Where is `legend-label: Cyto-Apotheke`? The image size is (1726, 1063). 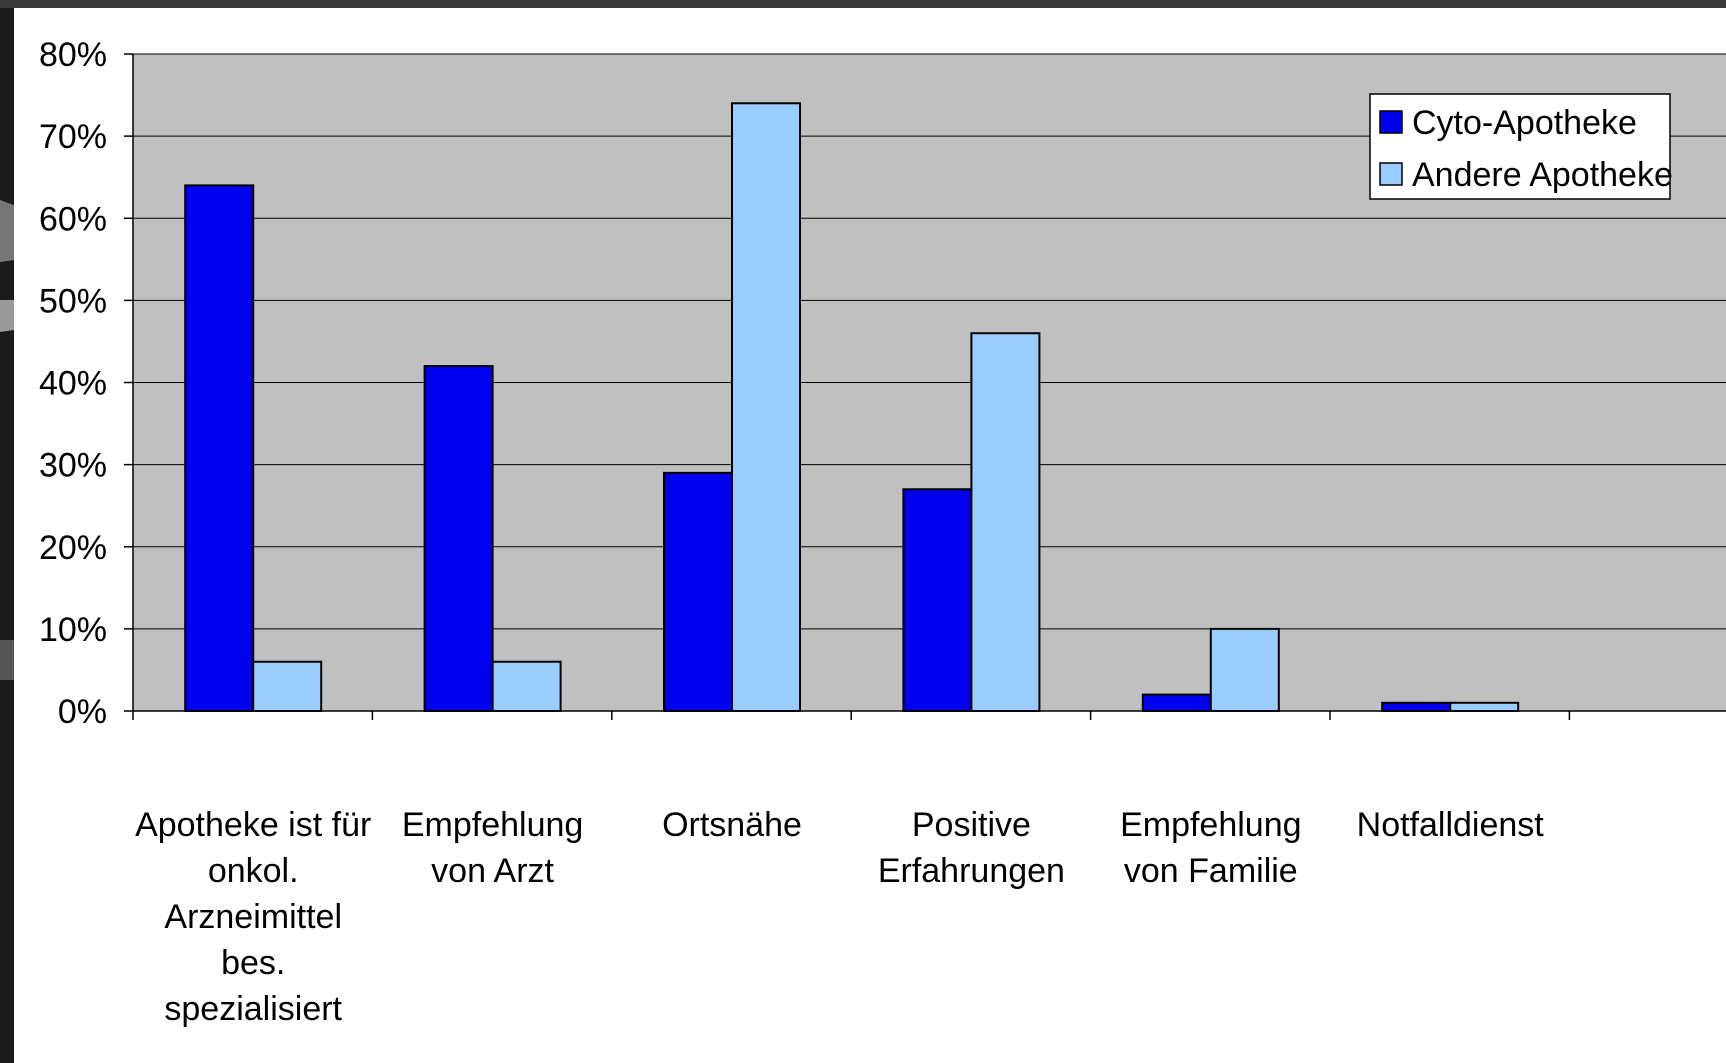
legend-label: Cyto-Apotheke is located at coordinates (1524, 123).